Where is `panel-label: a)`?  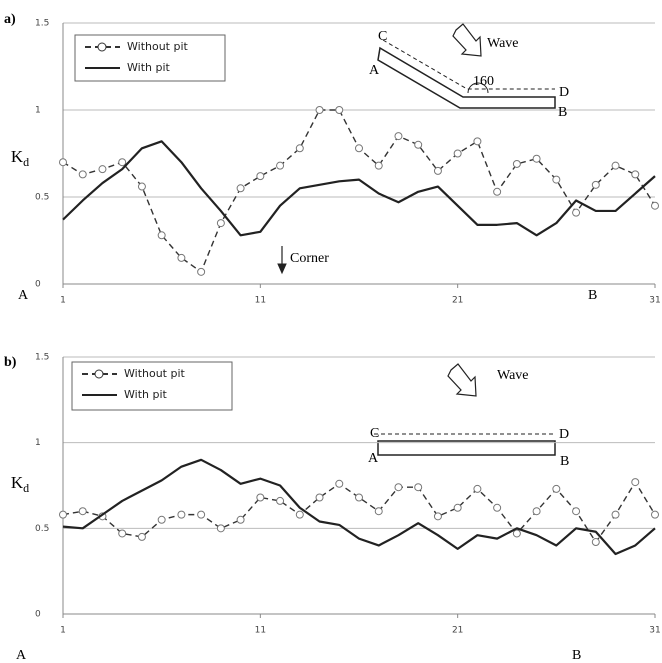
panel-label: a) is located at coordinates (10, 19).